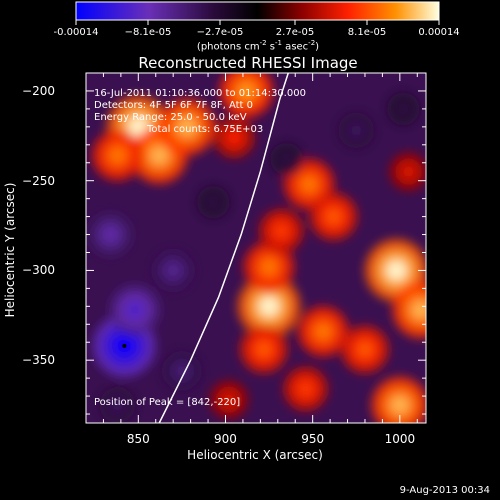  I want to click on x-tick-label: 1000, so click(400, 439).